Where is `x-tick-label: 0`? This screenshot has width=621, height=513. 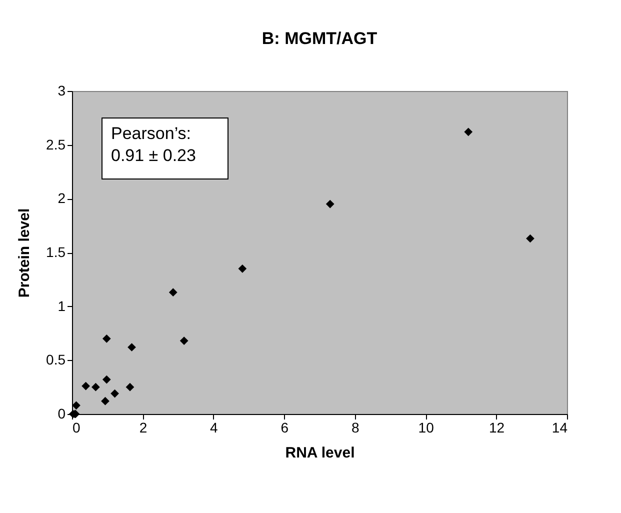 x-tick-label: 0 is located at coordinates (76, 428).